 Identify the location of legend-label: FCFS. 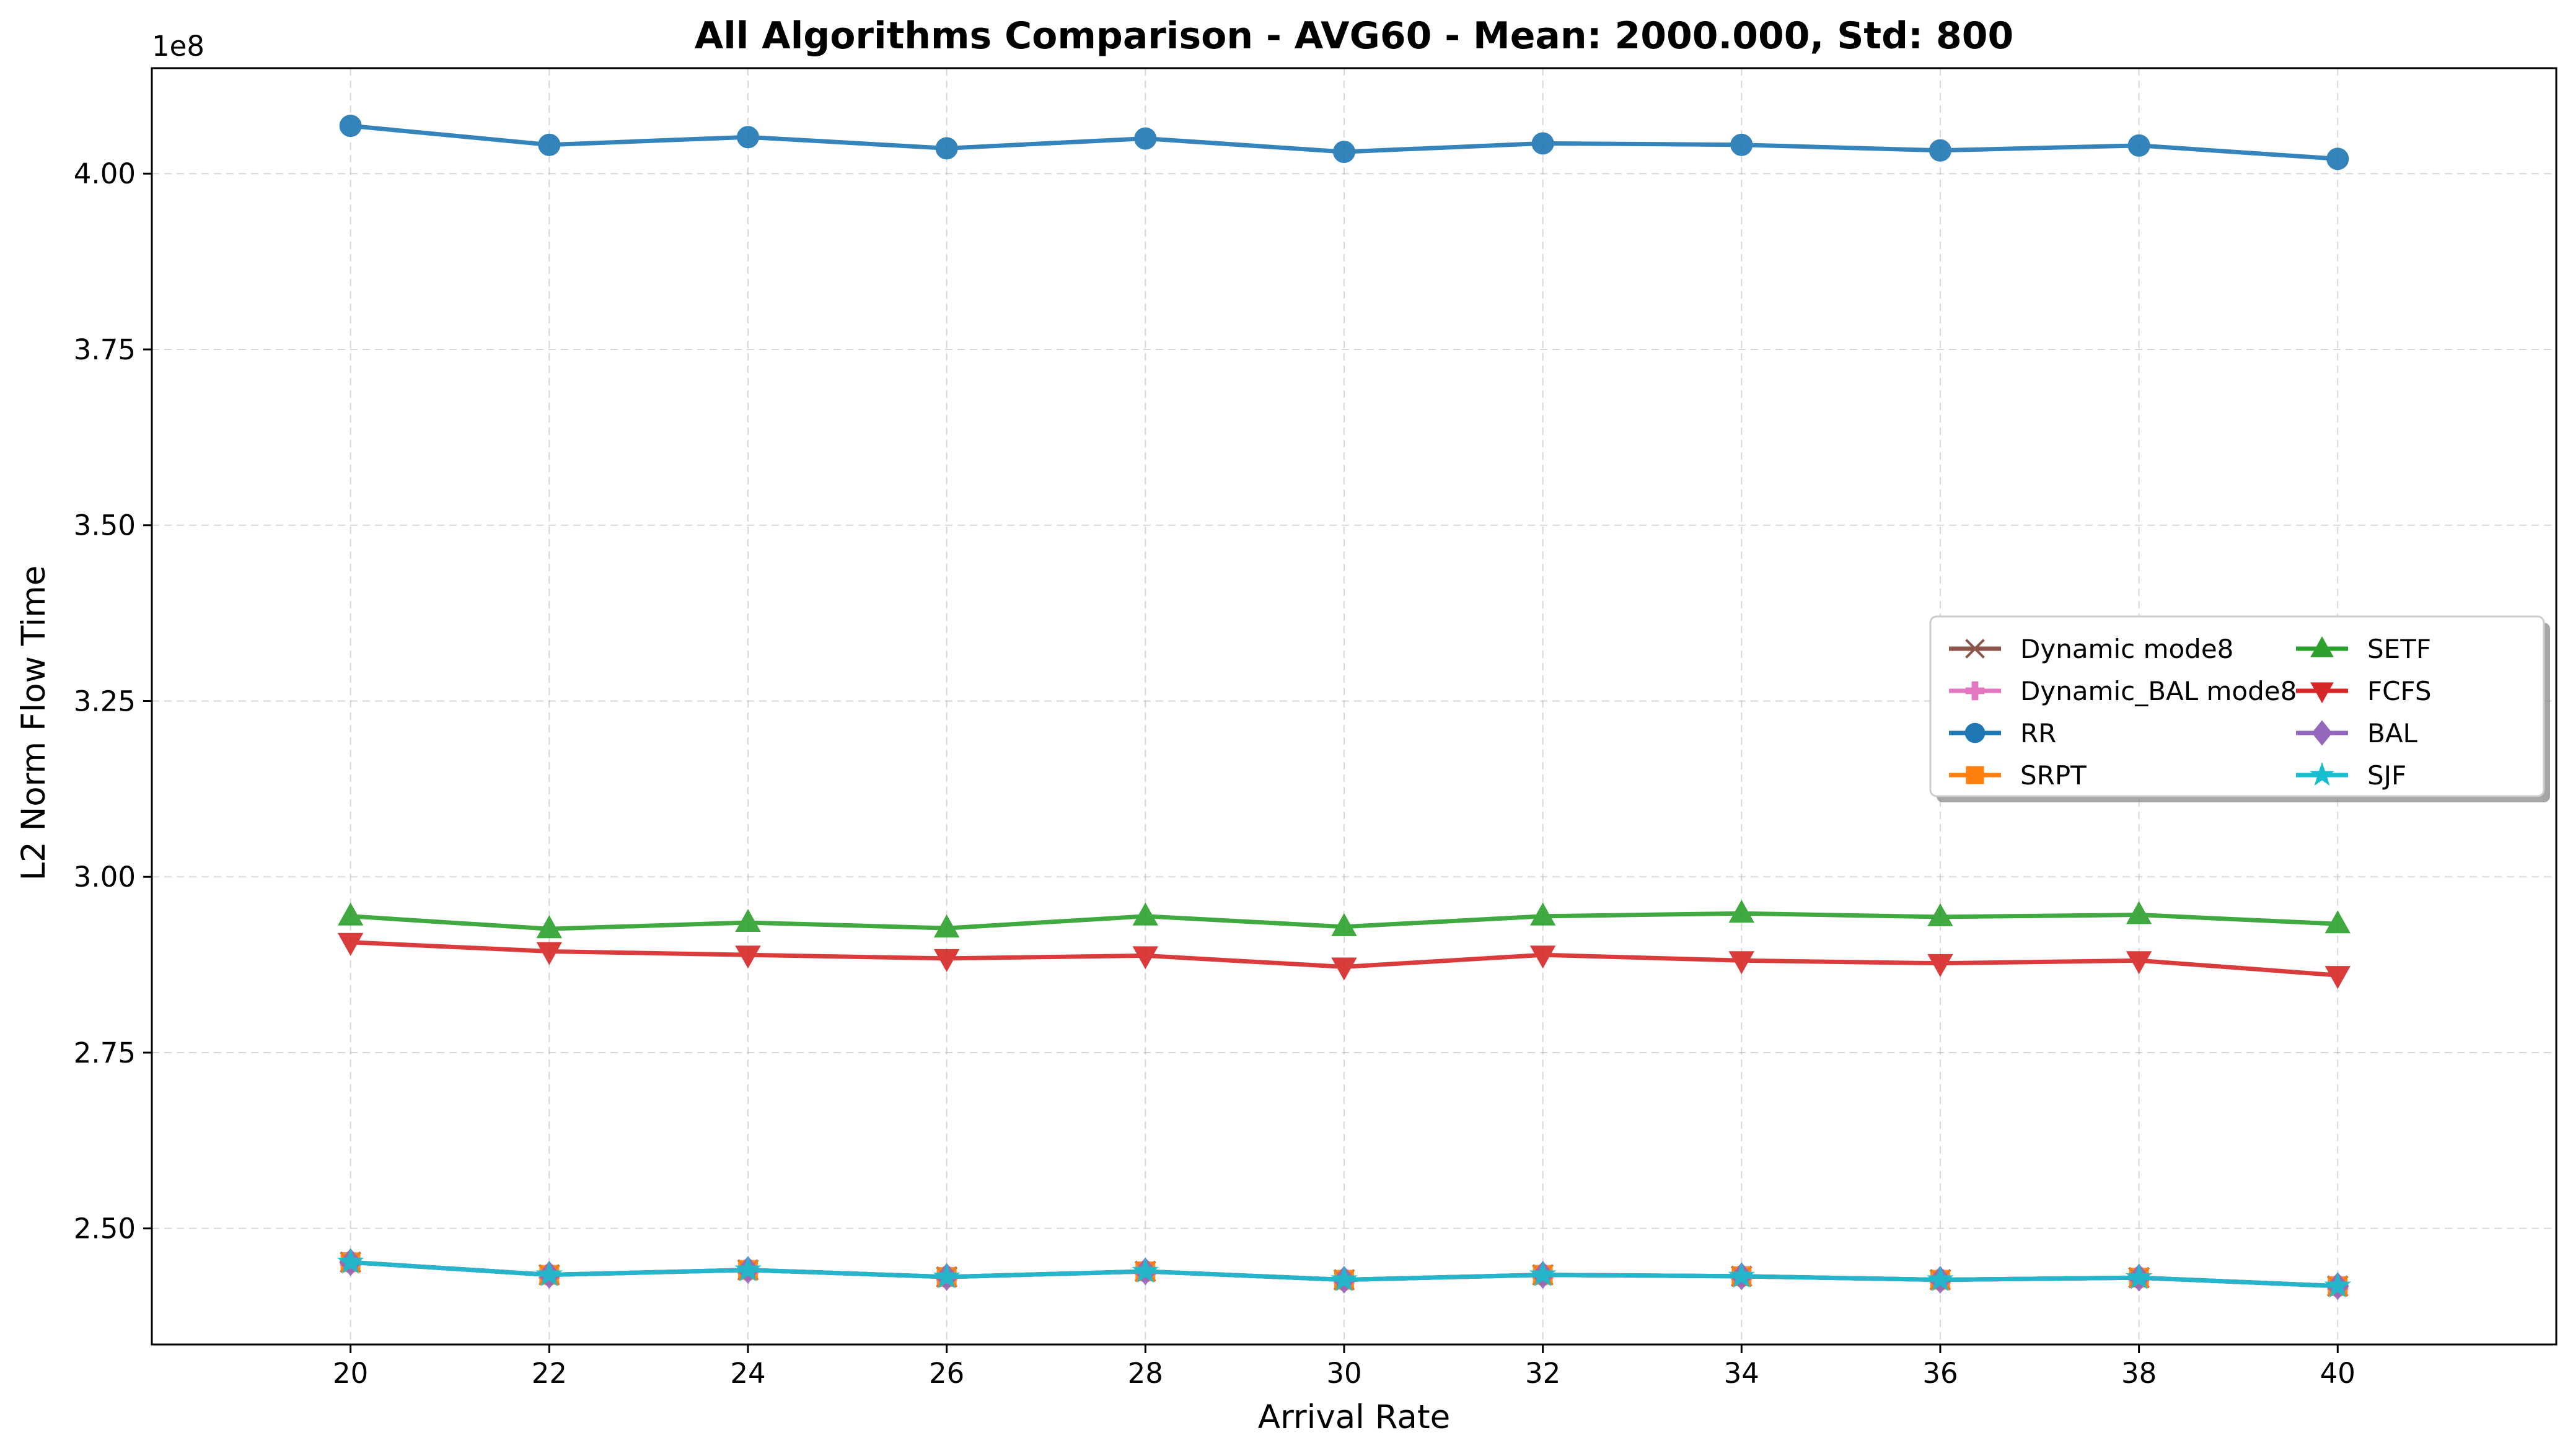
(2399, 691).